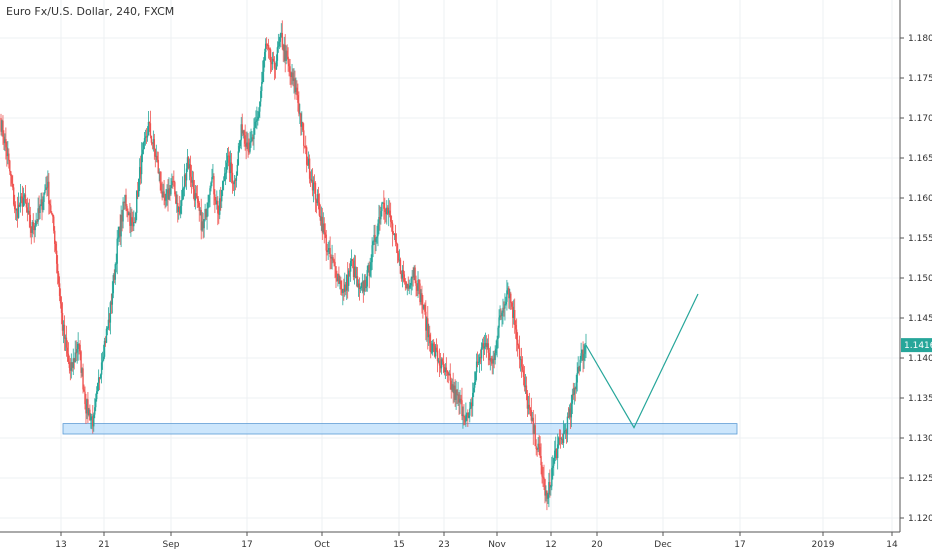 The width and height of the screenshot is (932, 550). Describe the element at coordinates (920, 239) in the screenshot. I see `price-tick-label: 1.15500` at that location.